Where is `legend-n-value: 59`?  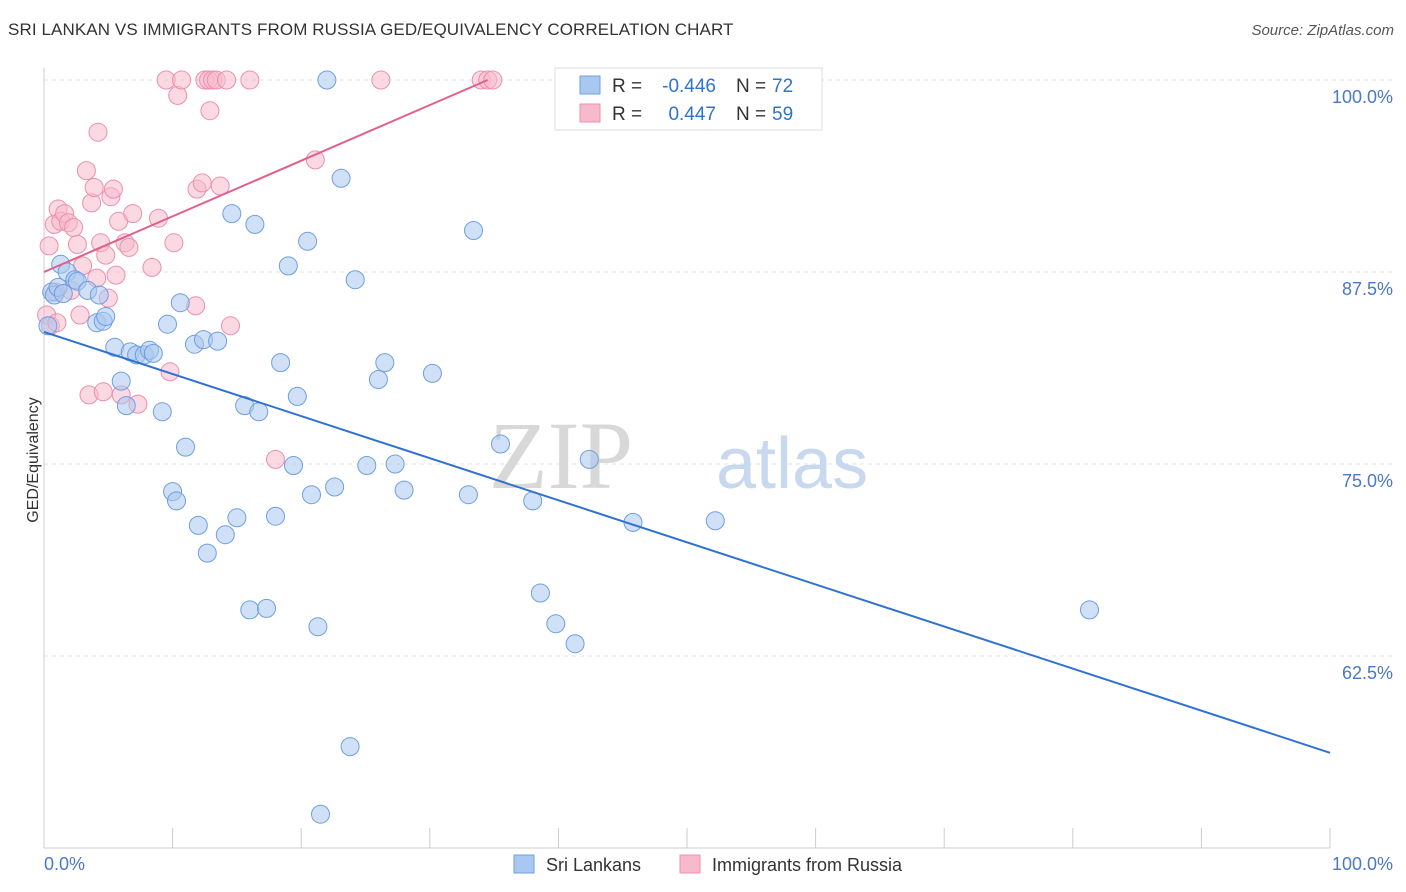 legend-n-value: 59 is located at coordinates (782, 114).